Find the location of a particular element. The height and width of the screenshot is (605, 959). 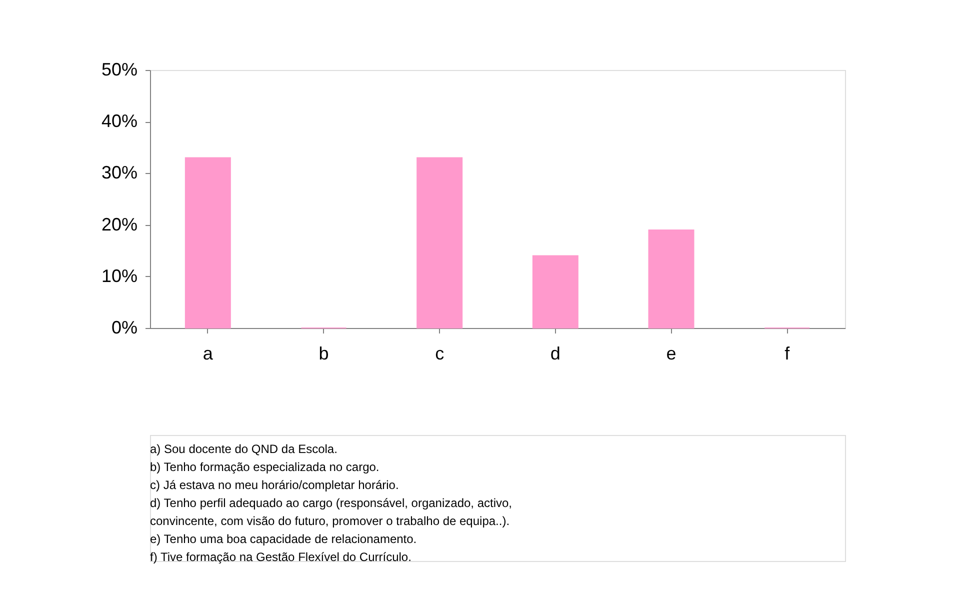

x-tick-label: b is located at coordinates (323, 354).